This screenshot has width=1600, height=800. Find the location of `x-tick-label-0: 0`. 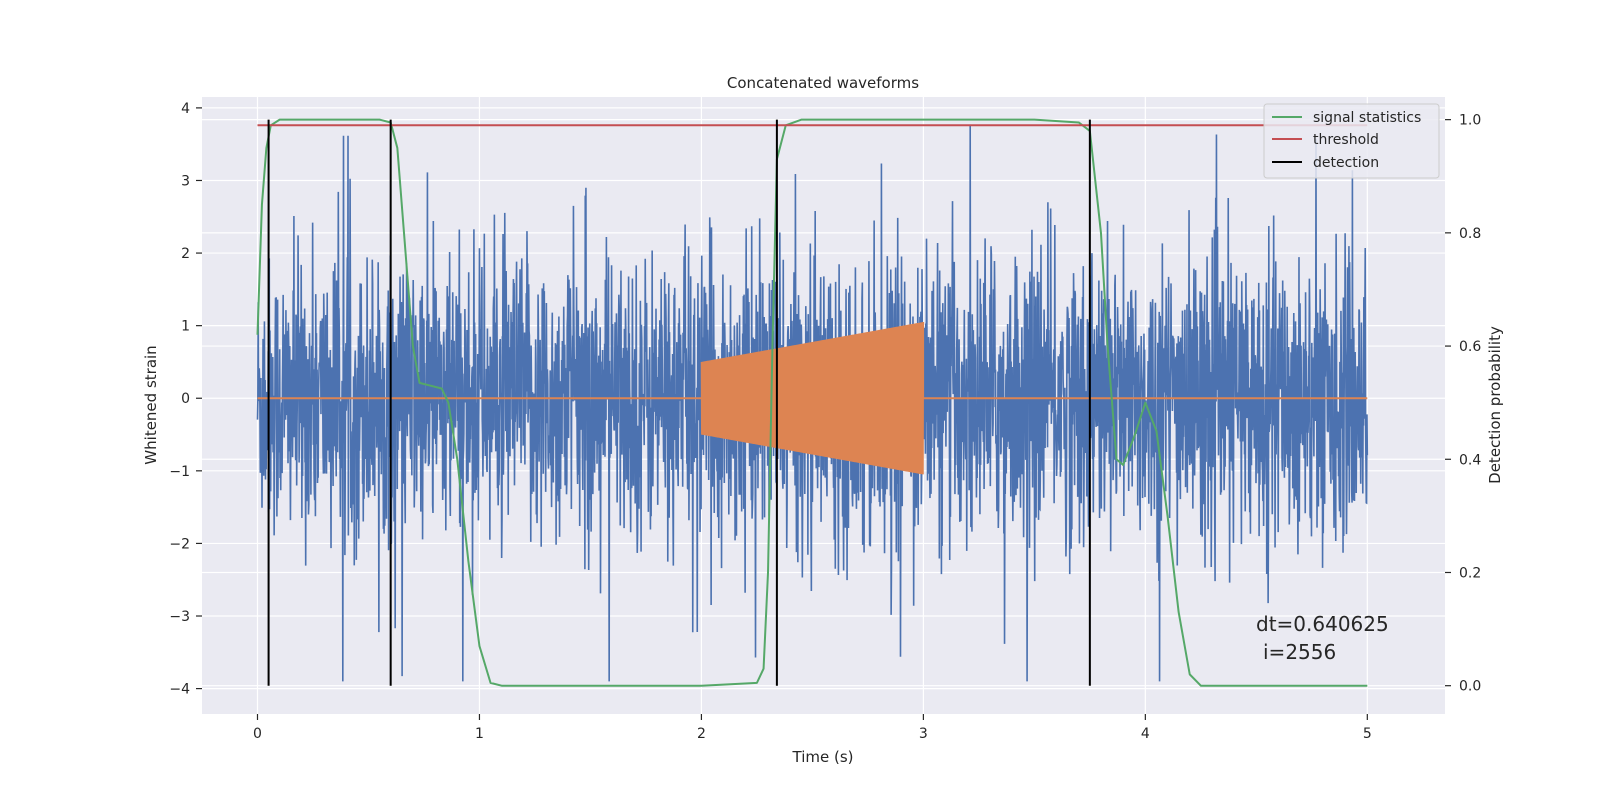

x-tick-label-0: 0 is located at coordinates (257, 734).